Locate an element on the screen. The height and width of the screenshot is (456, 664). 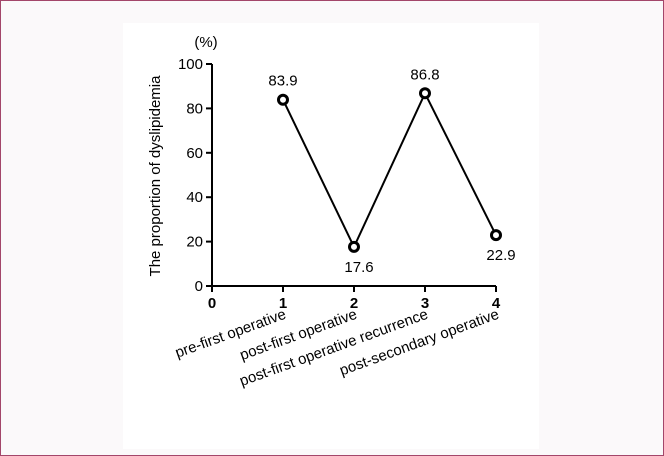
data-label: 83.9 is located at coordinates (282, 81).